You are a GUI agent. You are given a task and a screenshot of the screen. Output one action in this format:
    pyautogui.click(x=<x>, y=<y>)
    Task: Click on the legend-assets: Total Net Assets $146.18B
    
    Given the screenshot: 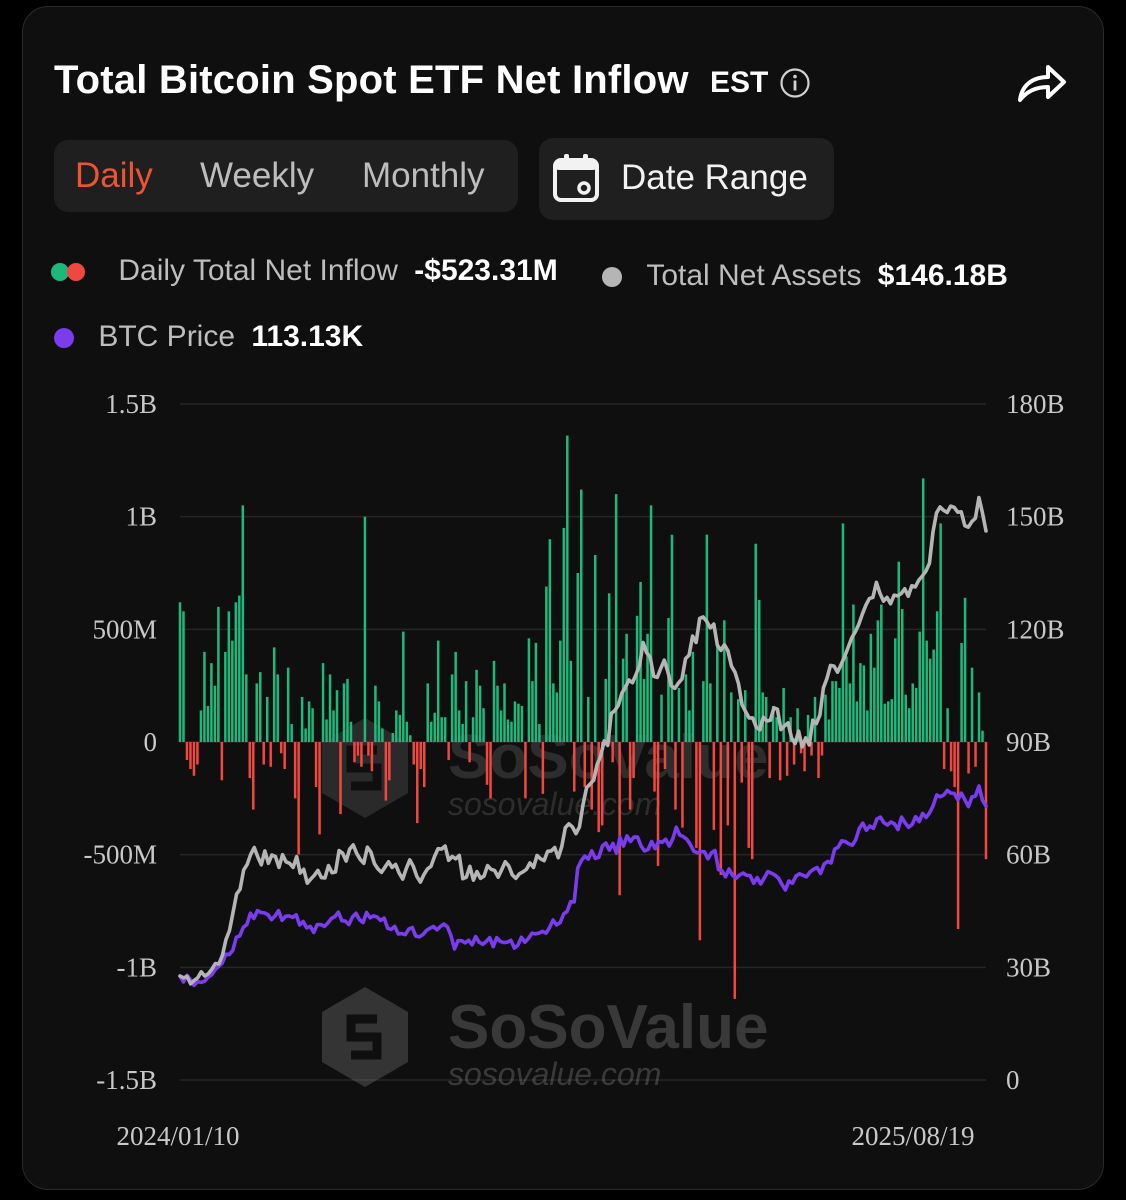 What is the action you would take?
    pyautogui.click(x=805, y=276)
    